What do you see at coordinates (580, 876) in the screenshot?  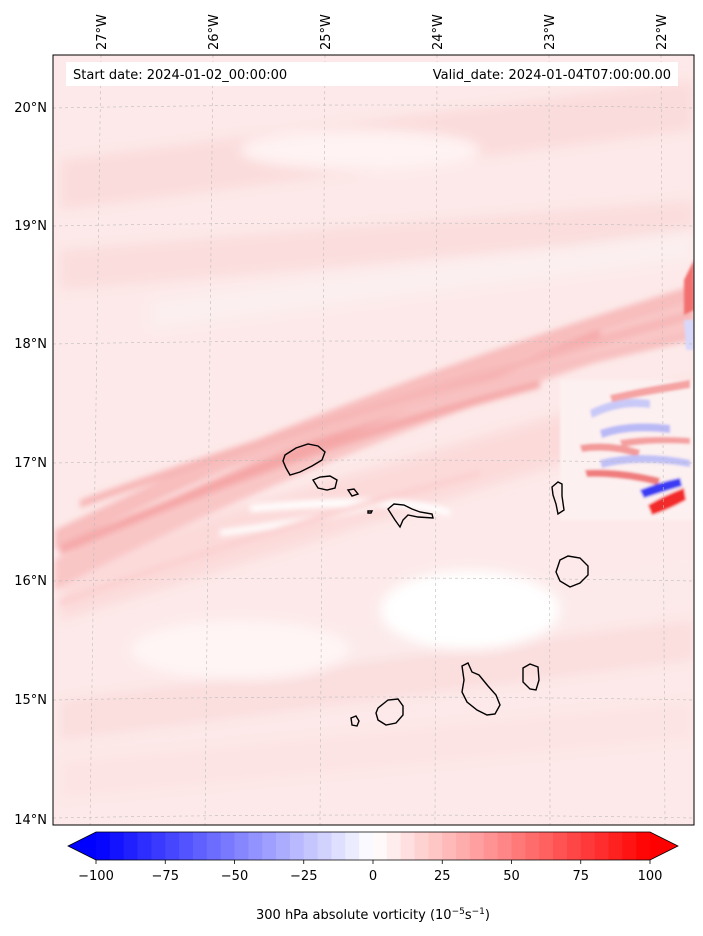 I see `colorbar-tick-label: 75` at bounding box center [580, 876].